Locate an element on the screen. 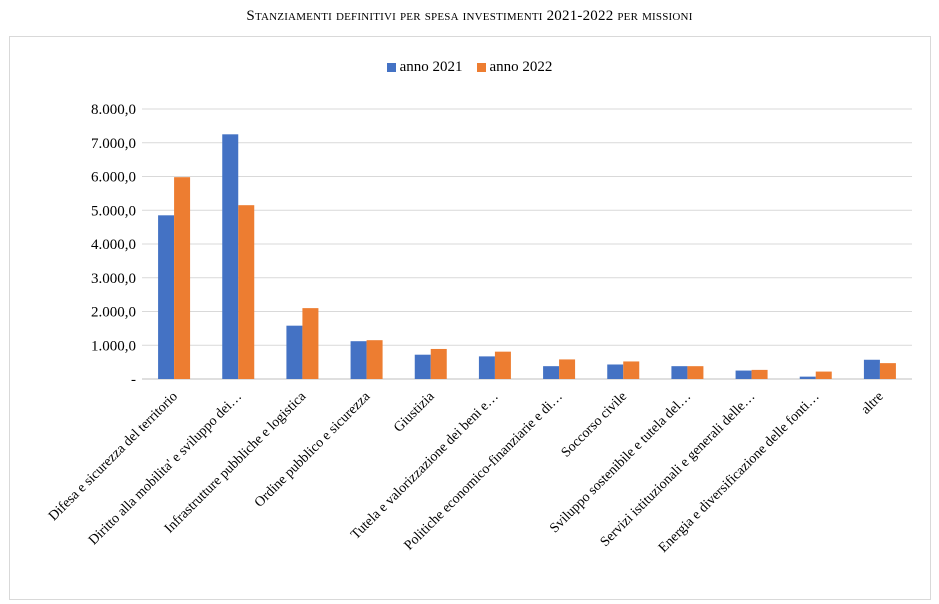  x-tick-label: Difesa e sicurezza del territorio is located at coordinates (113, 456).